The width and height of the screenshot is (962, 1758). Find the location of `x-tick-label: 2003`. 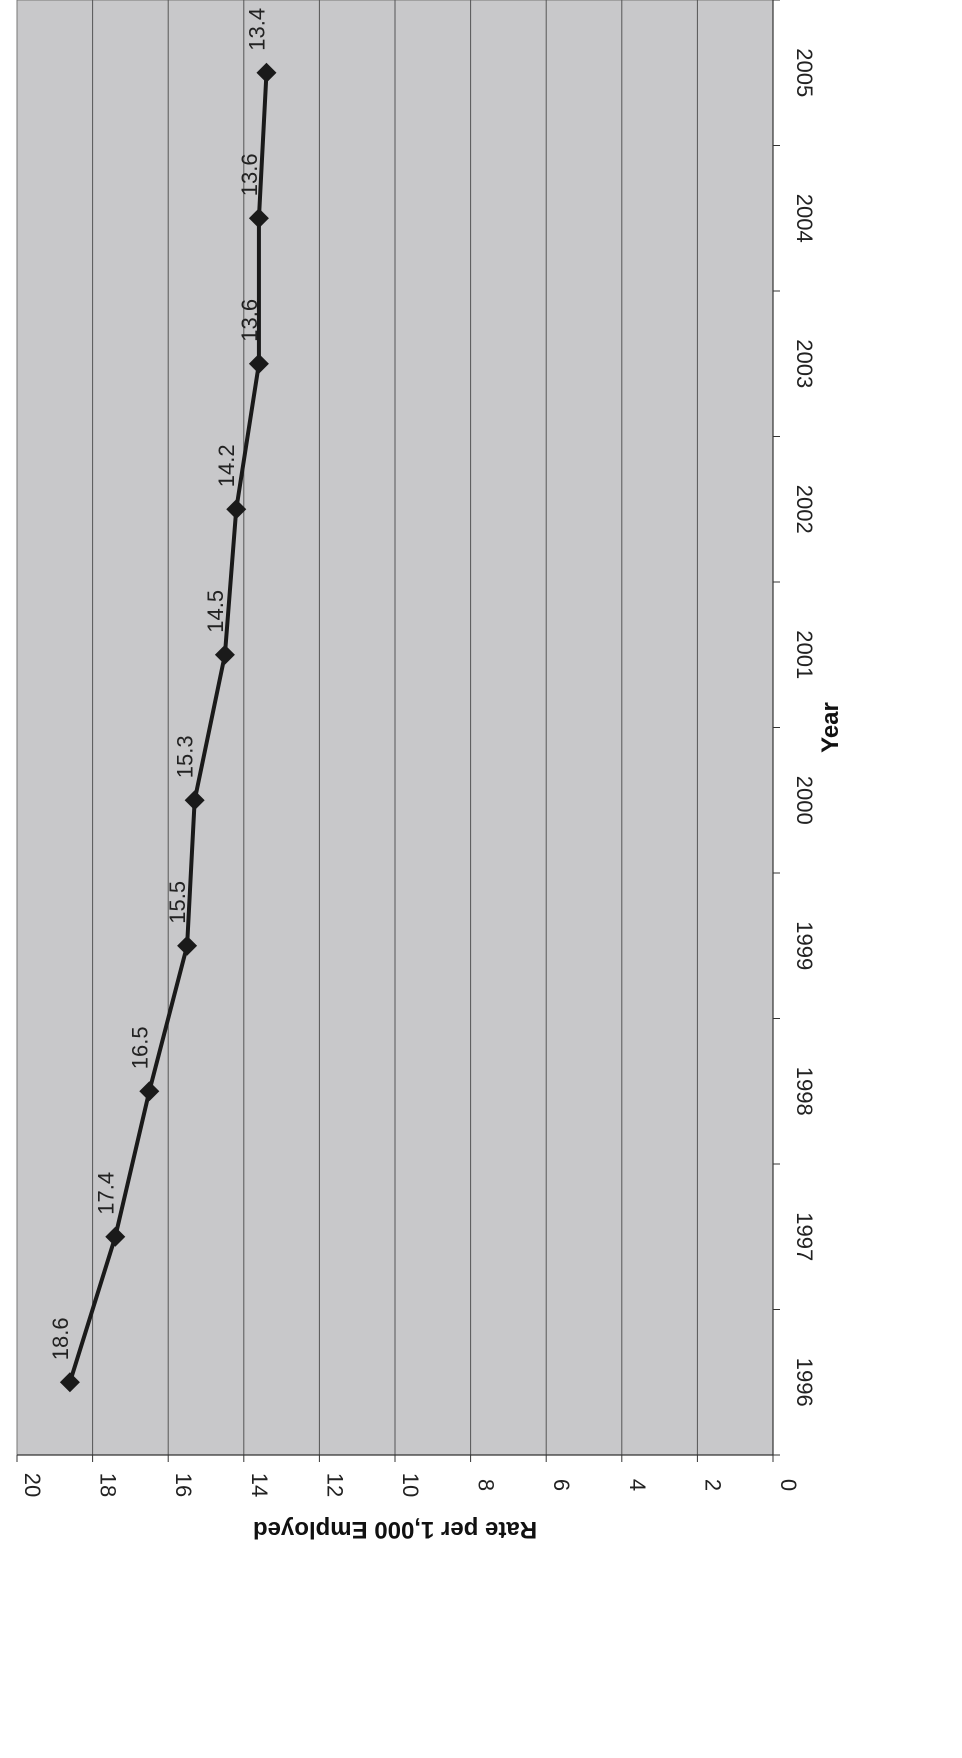

x-tick-label: 2003 is located at coordinates (804, 363).